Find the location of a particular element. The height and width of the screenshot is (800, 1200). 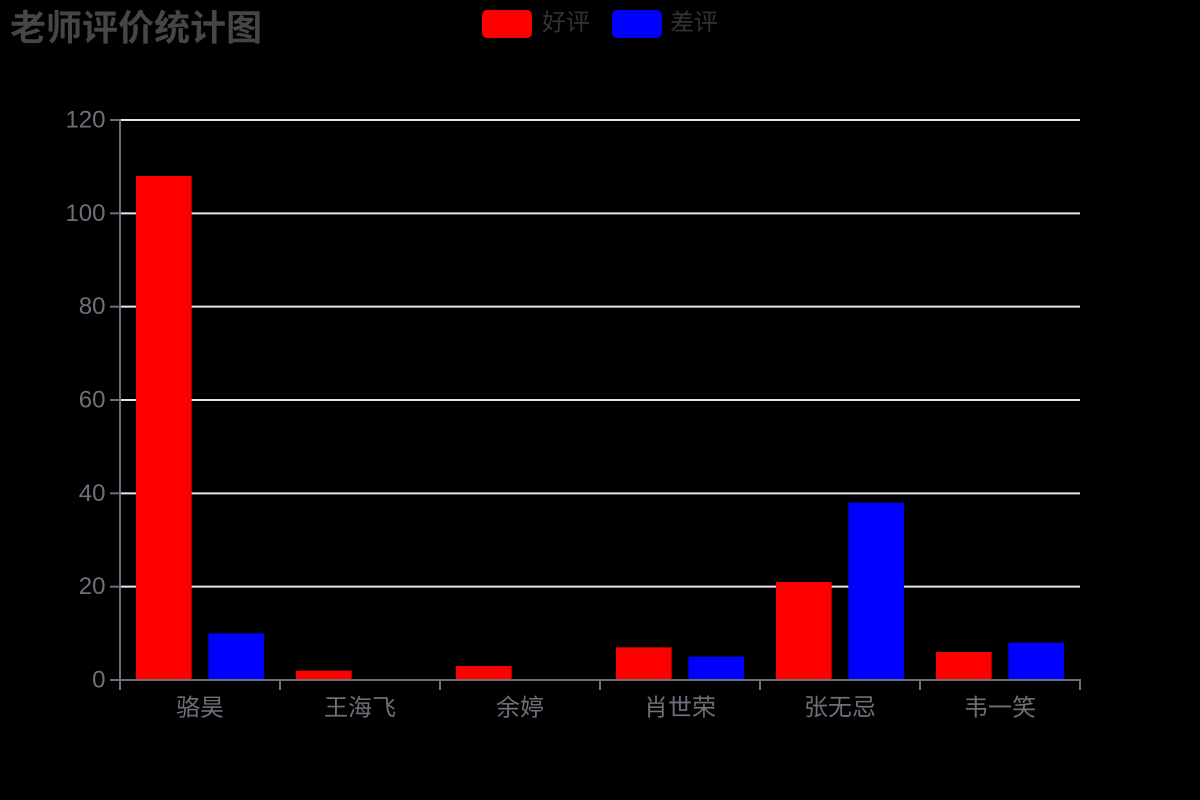

svg-text: 100 is located at coordinates (85, 213).